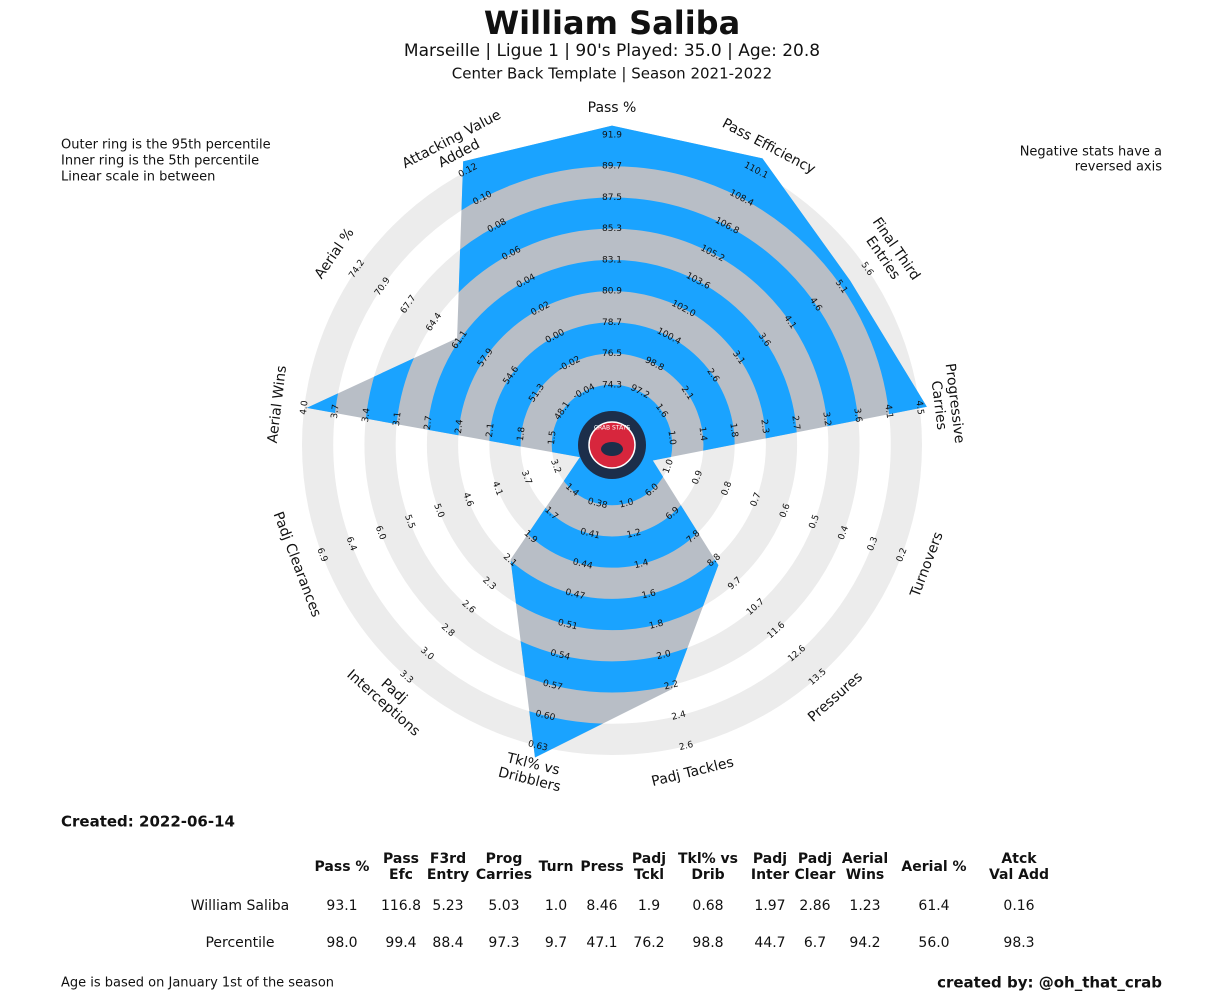 The height and width of the screenshot is (1008, 1224). What do you see at coordinates (560, 655) in the screenshot?
I see `ring-tick-label: 0.54` at bounding box center [560, 655].